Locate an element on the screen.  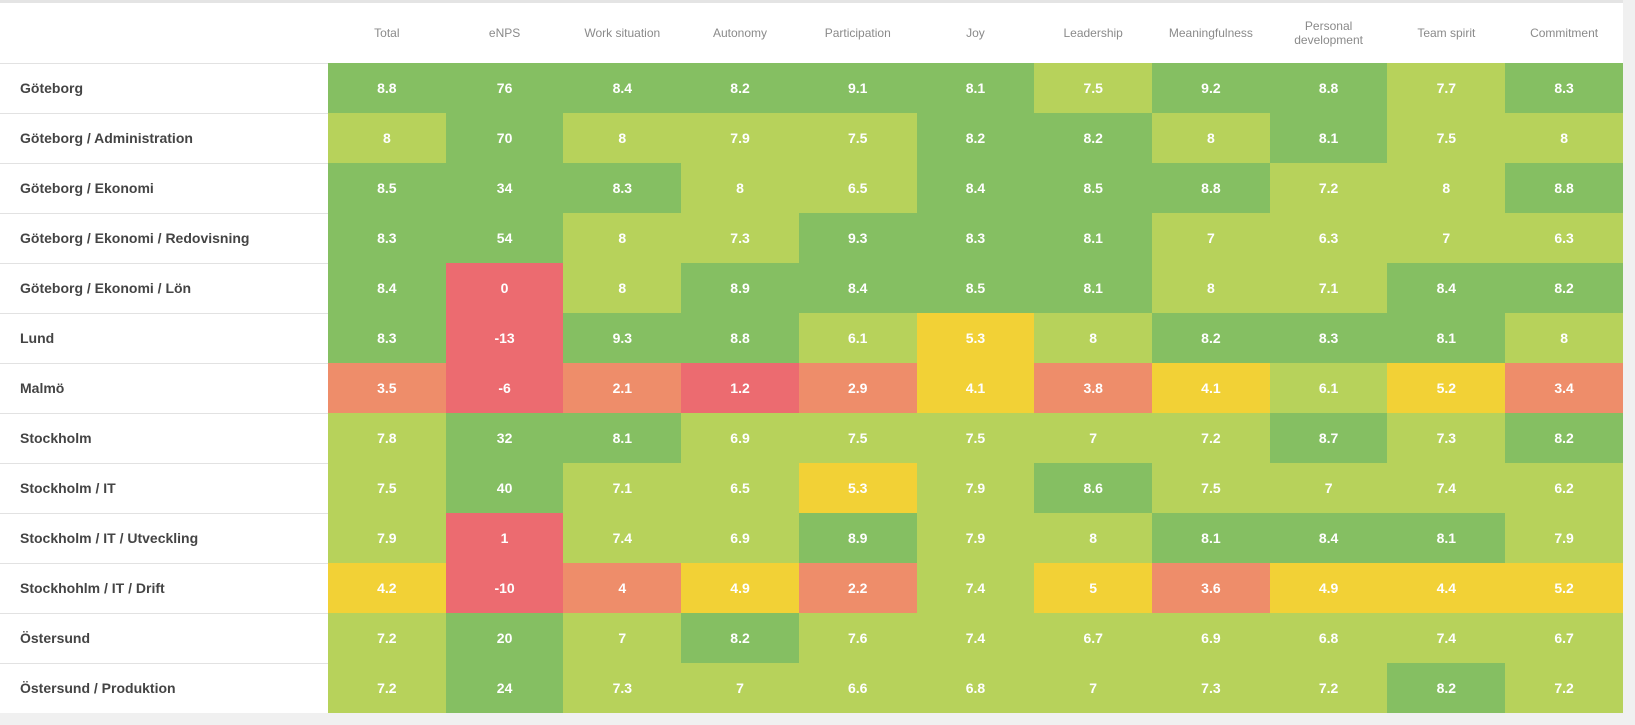
heatmap-cell: 5 is located at coordinates (1093, 588).